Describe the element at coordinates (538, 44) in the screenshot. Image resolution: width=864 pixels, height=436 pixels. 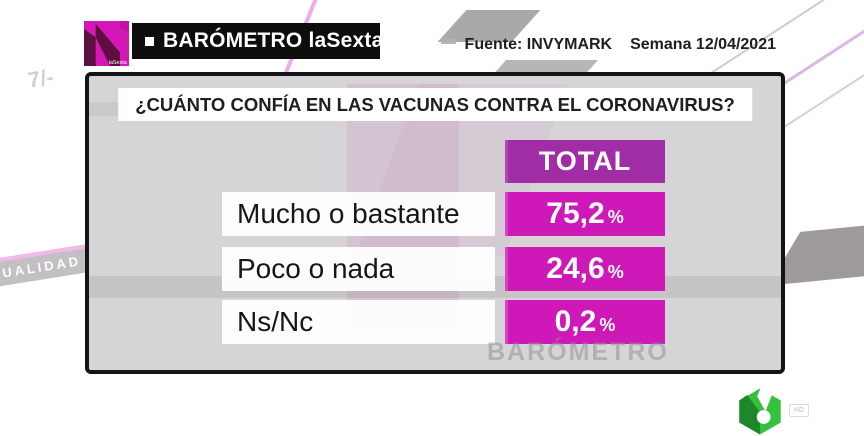
I see `source-agency: Fuente: INVYMARK` at that location.